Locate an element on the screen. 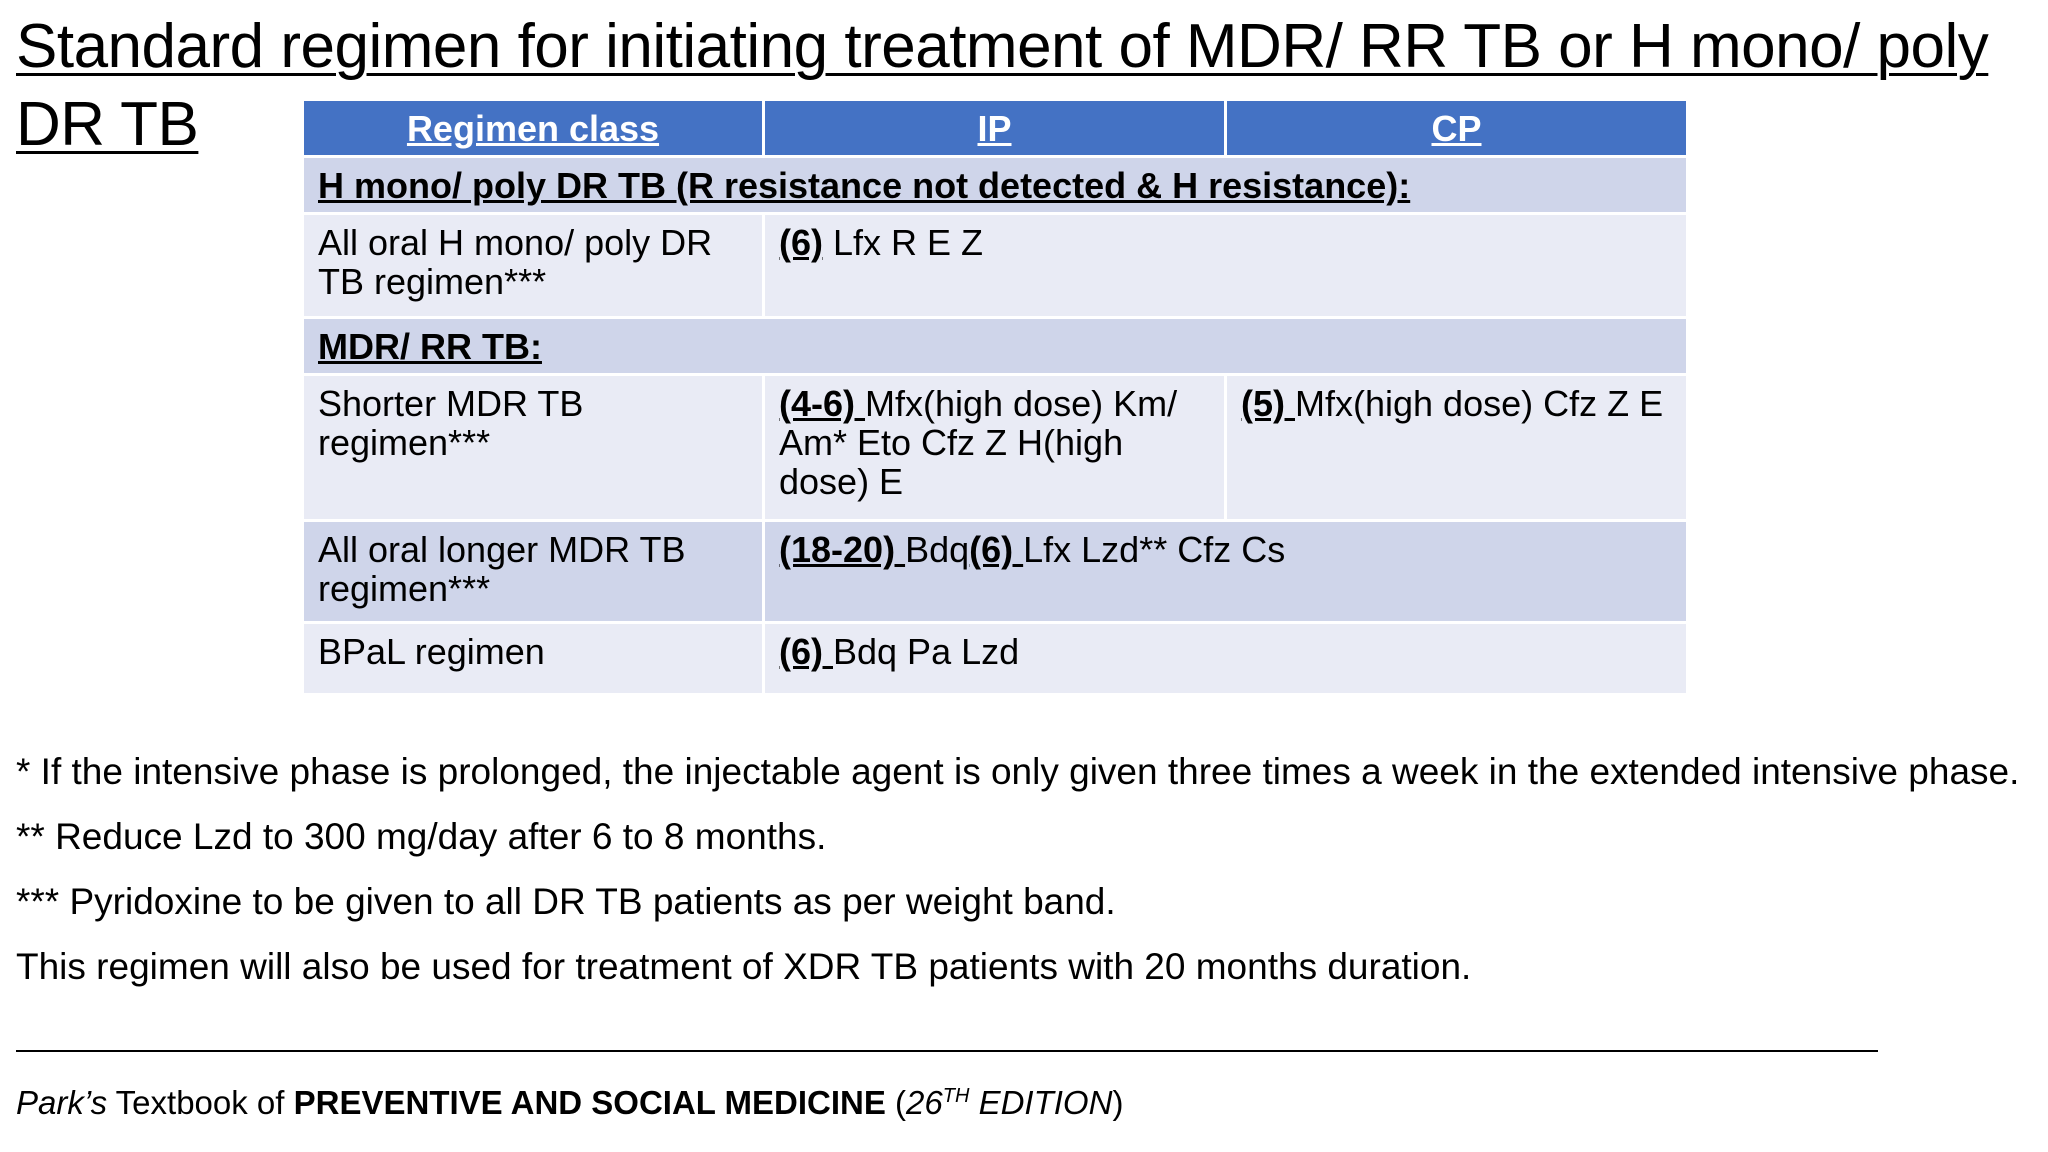 This screenshot has width=2048, height=1152. table-header-row: Regimen class IP CP is located at coordinates (995, 128).